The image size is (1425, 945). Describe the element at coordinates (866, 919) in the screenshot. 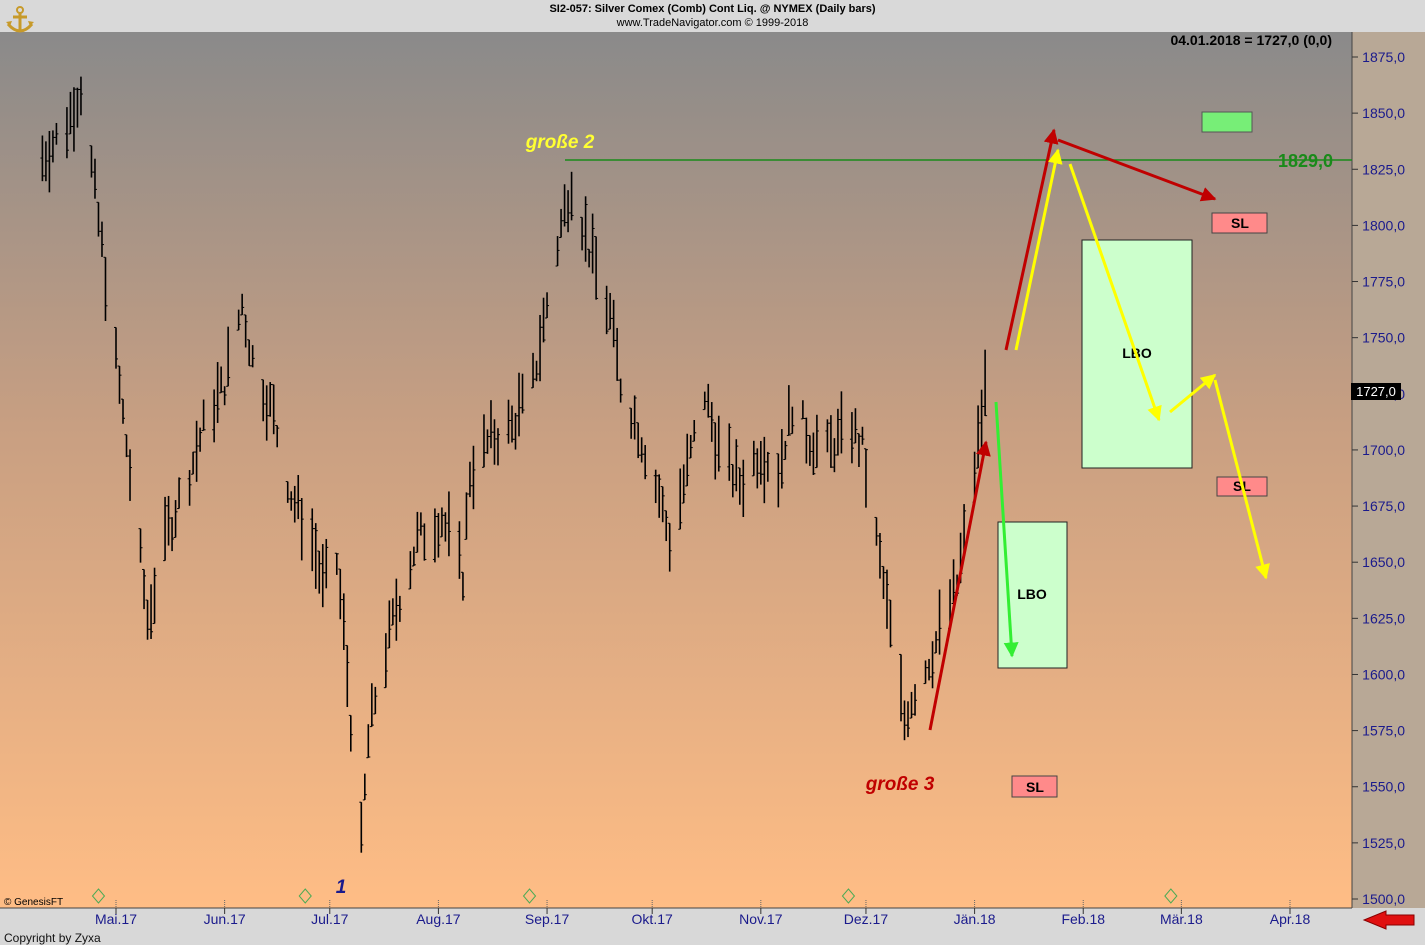

I see `x-tick-label: Dez.17` at that location.